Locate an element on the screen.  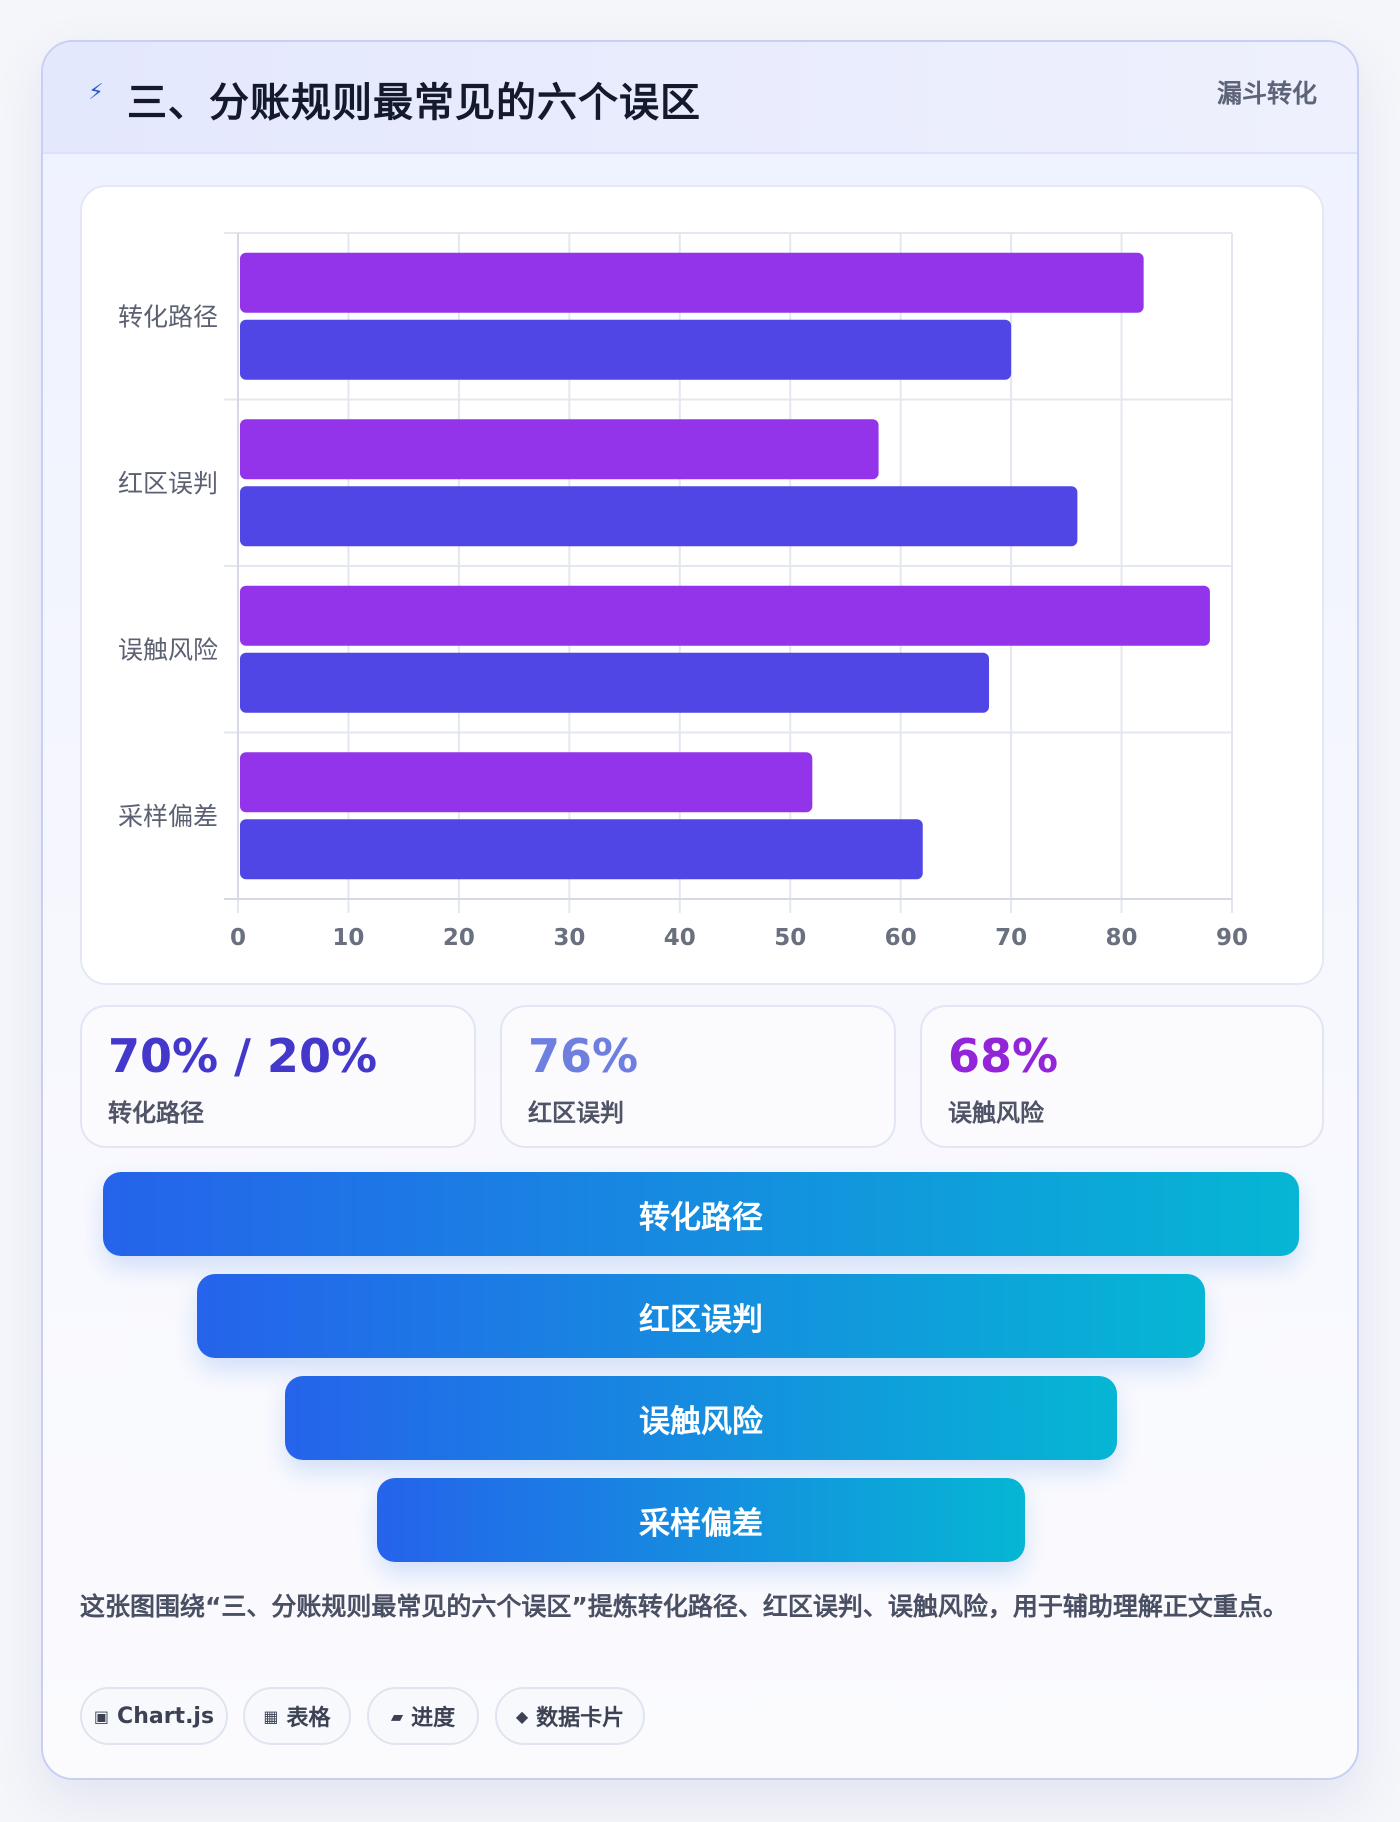
chip-data-card: ◆ 数据卡片 is located at coordinates (570, 1716).